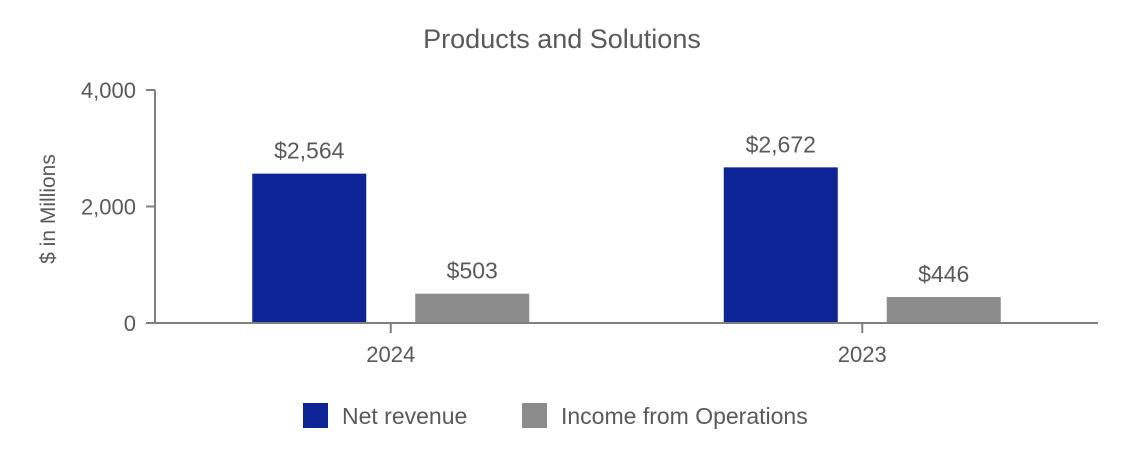  Describe the element at coordinates (780, 245) in the screenshot. I see `bar-net-revenue-2023` at that location.